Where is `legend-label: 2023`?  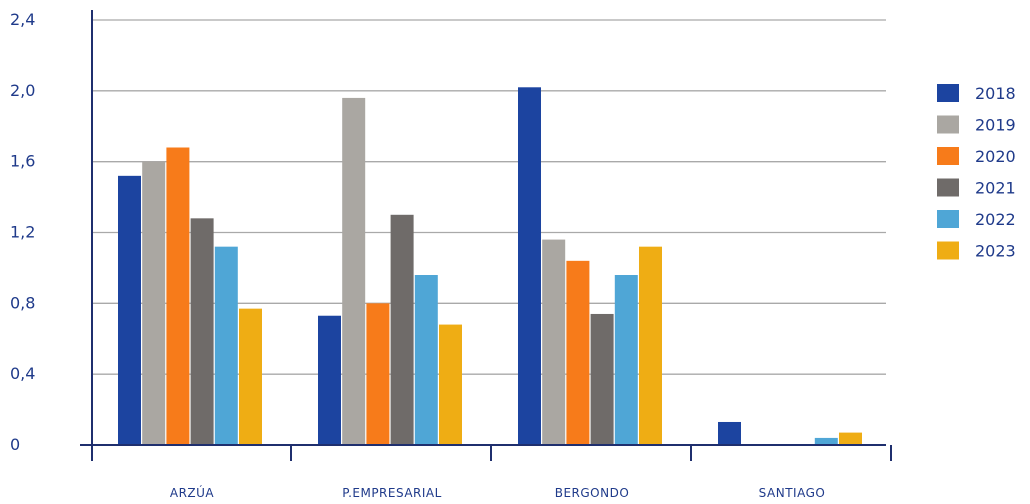 legend-label: 2023 is located at coordinates (995, 251).